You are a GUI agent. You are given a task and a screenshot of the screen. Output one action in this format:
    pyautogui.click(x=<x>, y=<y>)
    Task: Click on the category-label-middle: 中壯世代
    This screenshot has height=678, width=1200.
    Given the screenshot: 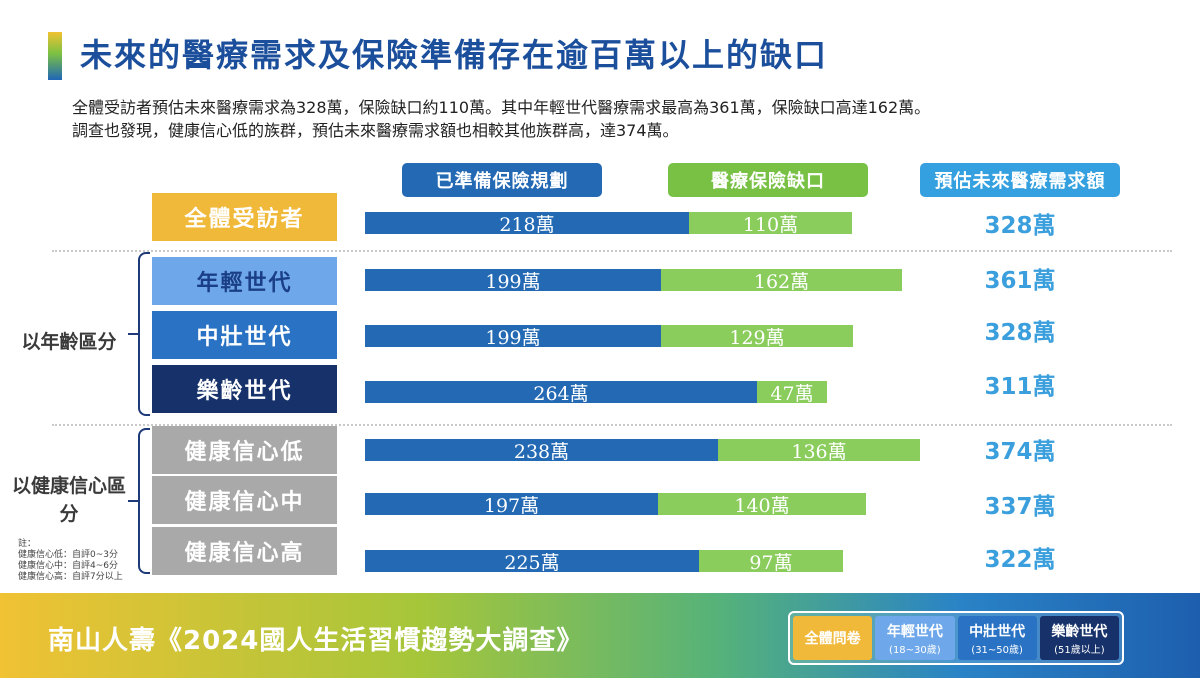 What is the action you would take?
    pyautogui.click(x=244, y=335)
    